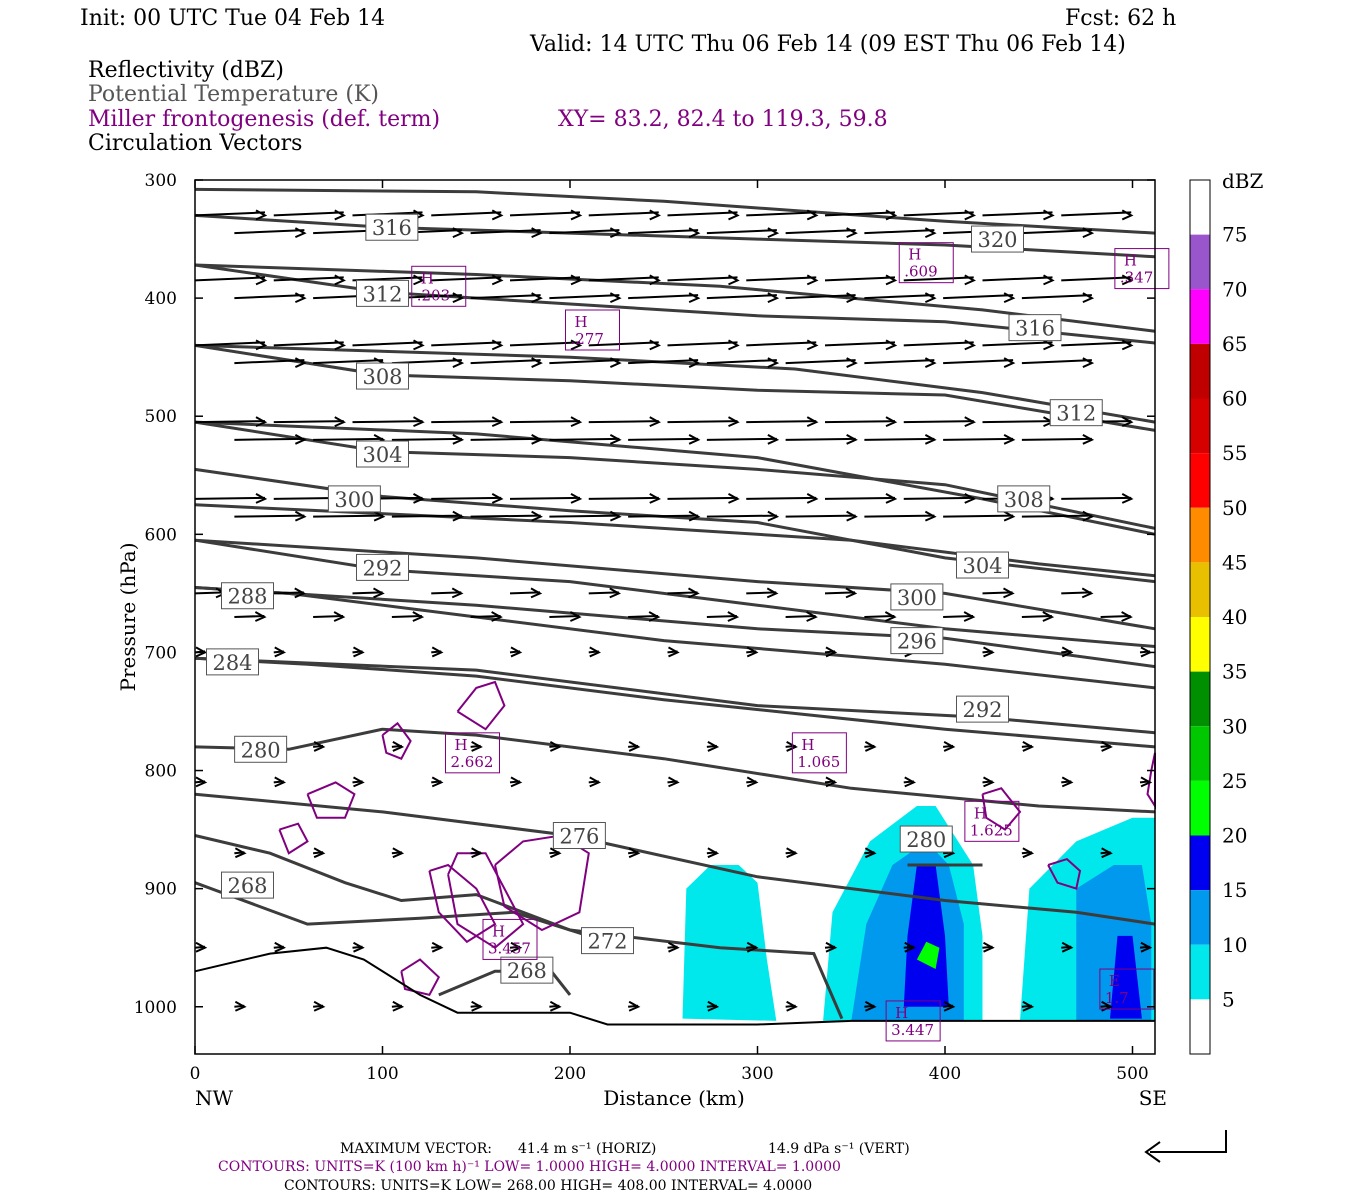 This screenshot has height=1200, width=1350. What do you see at coordinates (607, 941) in the screenshot?
I see `theta-label: 272` at bounding box center [607, 941].